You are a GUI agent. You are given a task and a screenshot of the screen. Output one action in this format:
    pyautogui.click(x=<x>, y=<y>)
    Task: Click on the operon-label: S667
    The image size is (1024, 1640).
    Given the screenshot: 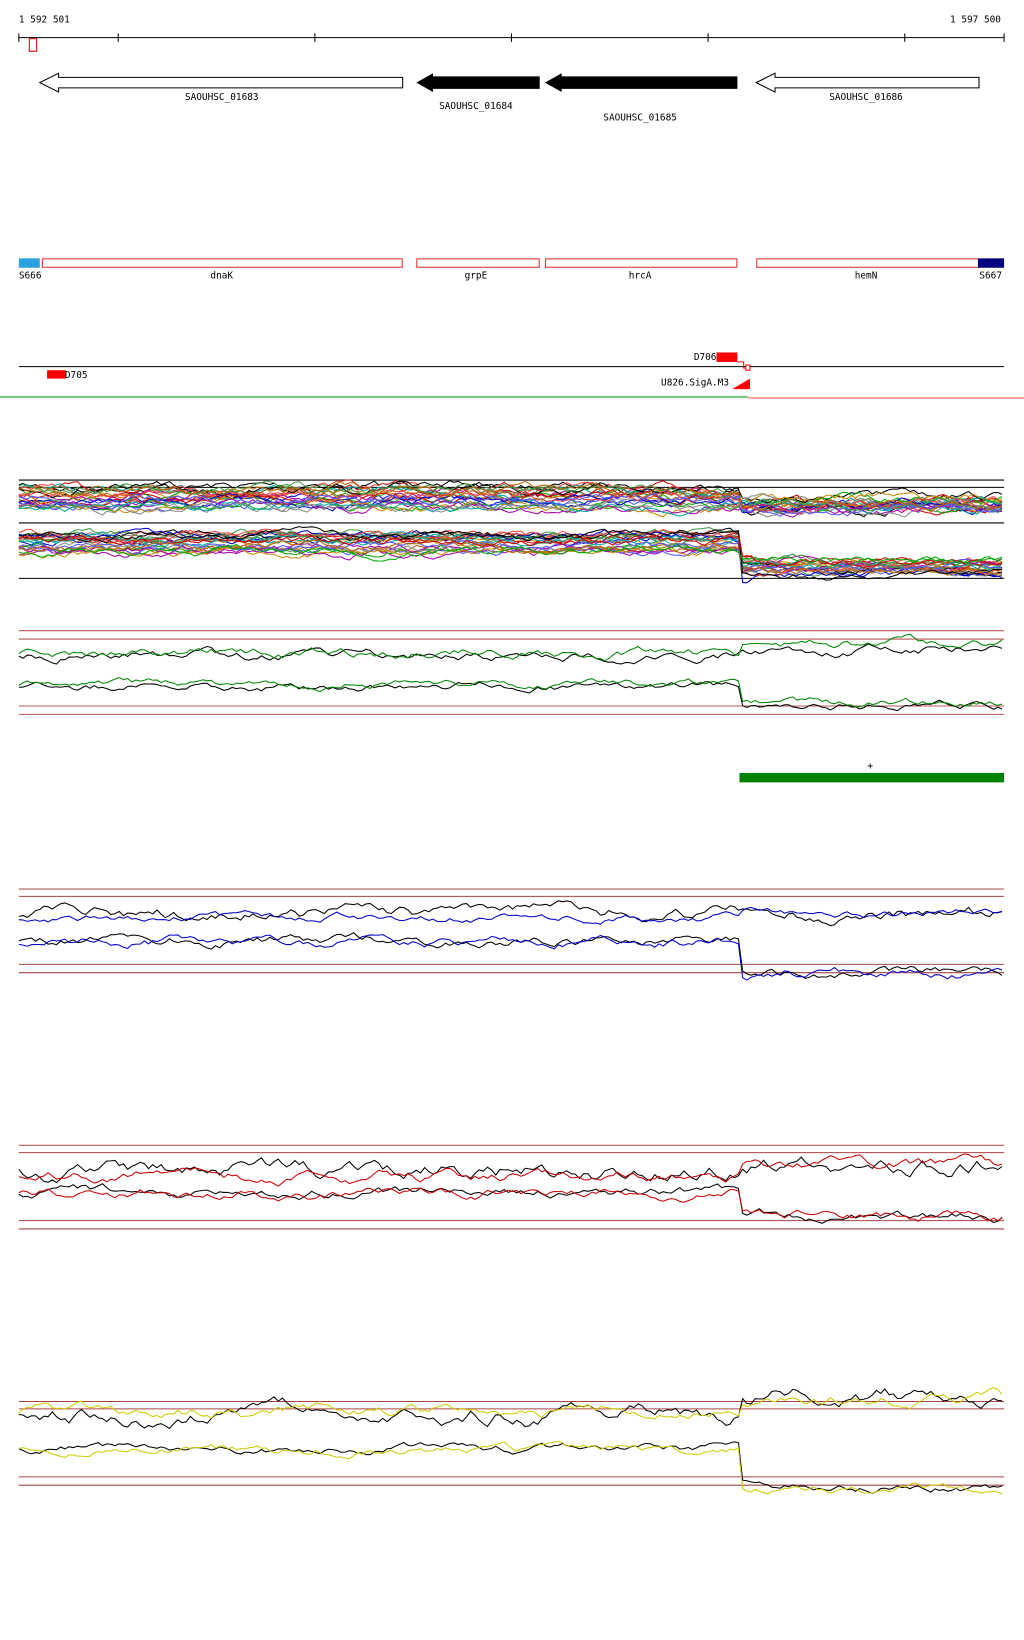 What is the action you would take?
    pyautogui.click(x=990, y=276)
    